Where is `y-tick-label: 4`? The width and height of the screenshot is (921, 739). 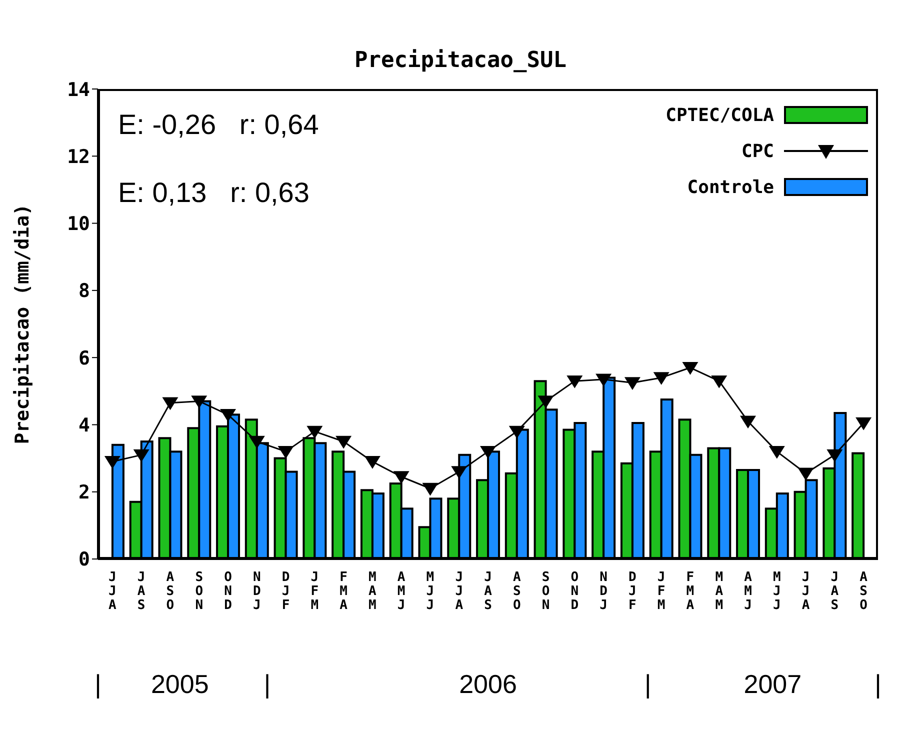
y-tick-label: 4 is located at coordinates (84, 425).